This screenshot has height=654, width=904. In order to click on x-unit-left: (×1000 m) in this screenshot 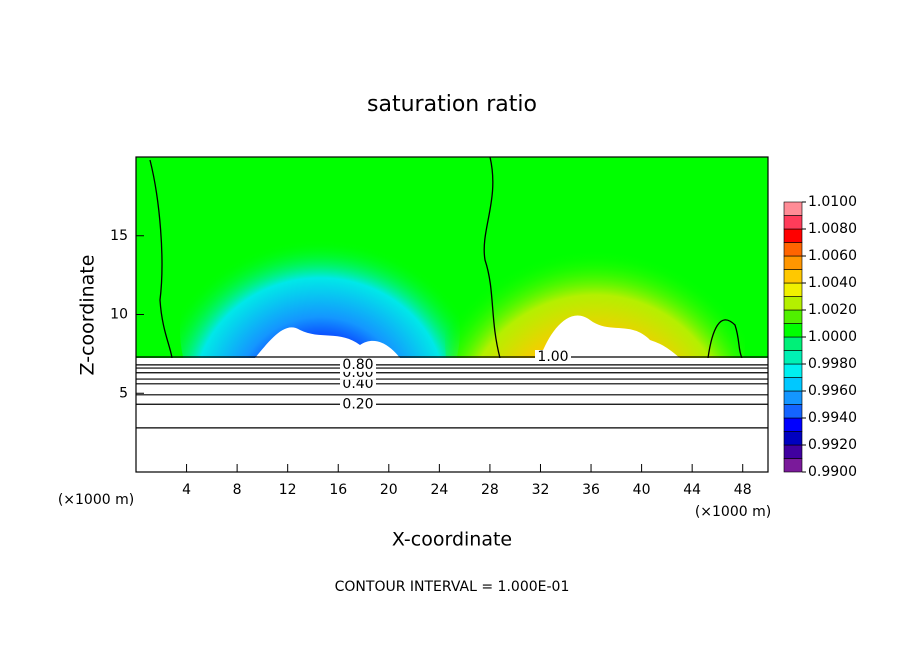, I will do `click(96, 500)`.